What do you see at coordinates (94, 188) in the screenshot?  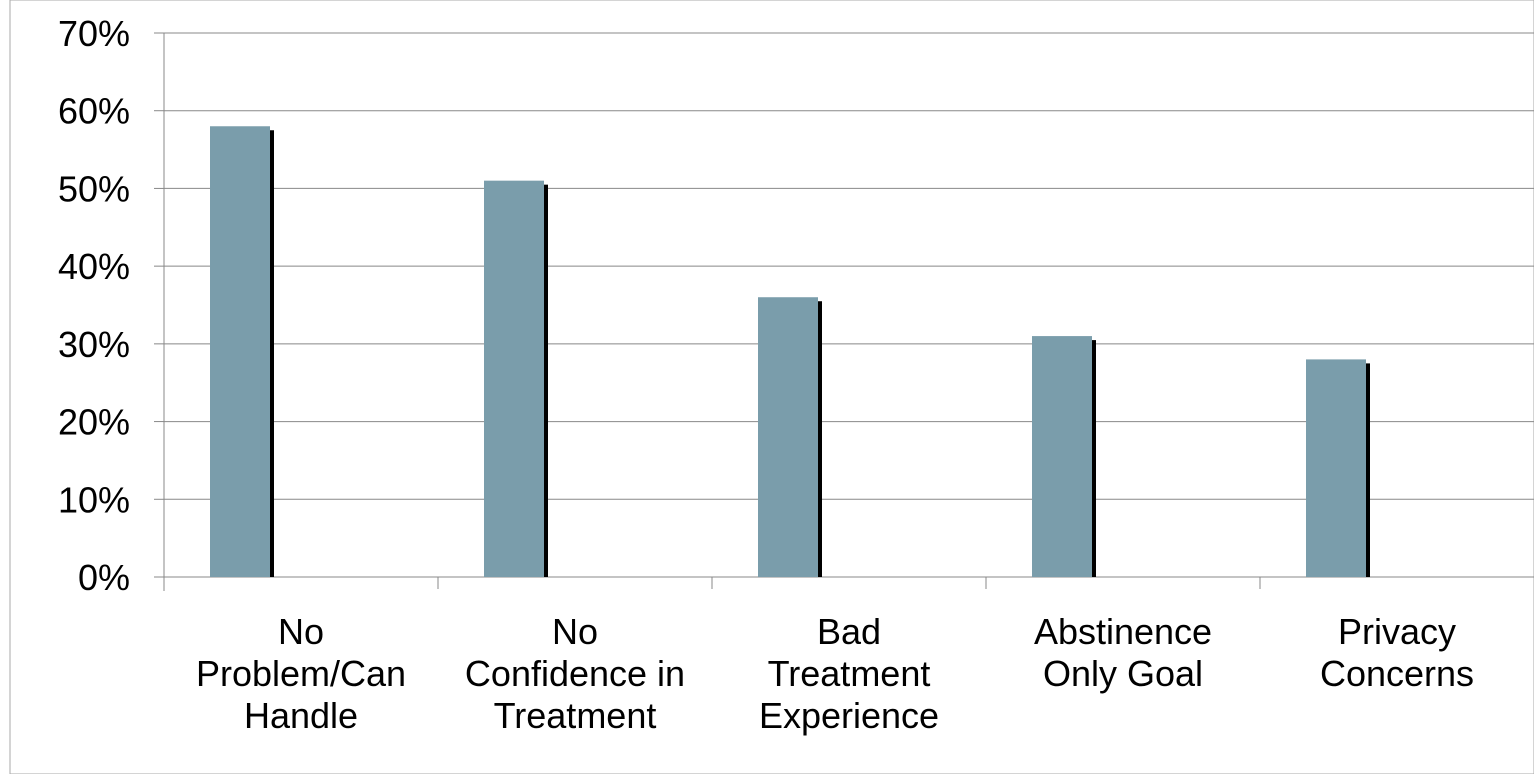 I see `y-tick-label-50: 50%` at bounding box center [94, 188].